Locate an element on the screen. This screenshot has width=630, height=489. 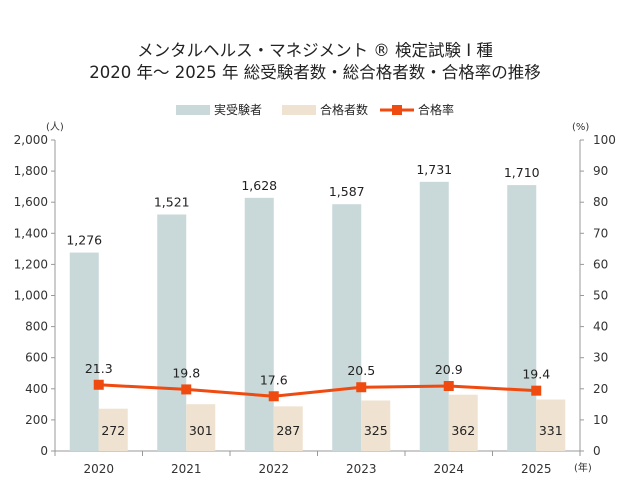
rate-value-label: 20.5 is located at coordinates (361, 370).